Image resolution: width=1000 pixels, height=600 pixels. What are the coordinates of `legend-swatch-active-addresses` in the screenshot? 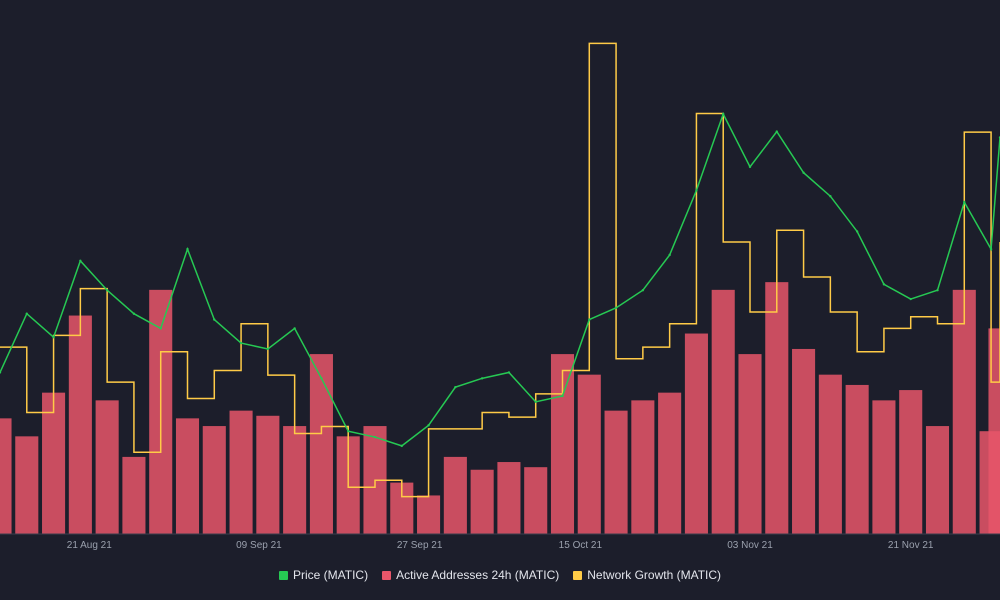 It's located at (387, 575).